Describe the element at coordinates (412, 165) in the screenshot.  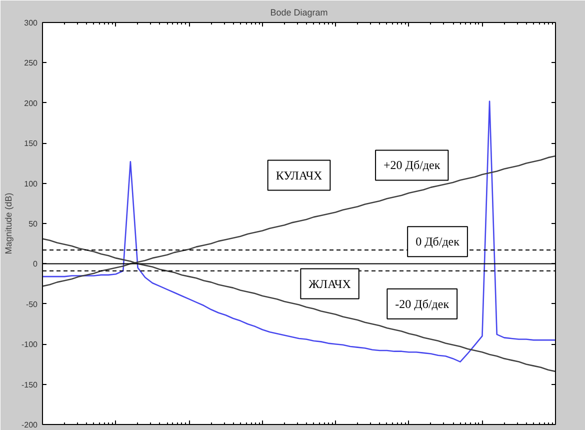
I see `annotation: +20 Дб/дек` at that location.